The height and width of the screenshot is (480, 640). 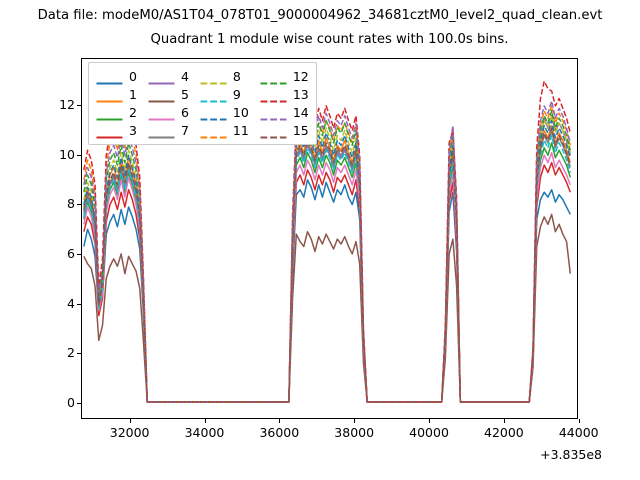 What do you see at coordinates (429, 432) in the screenshot?
I see `x-tick-label: 40000` at bounding box center [429, 432].